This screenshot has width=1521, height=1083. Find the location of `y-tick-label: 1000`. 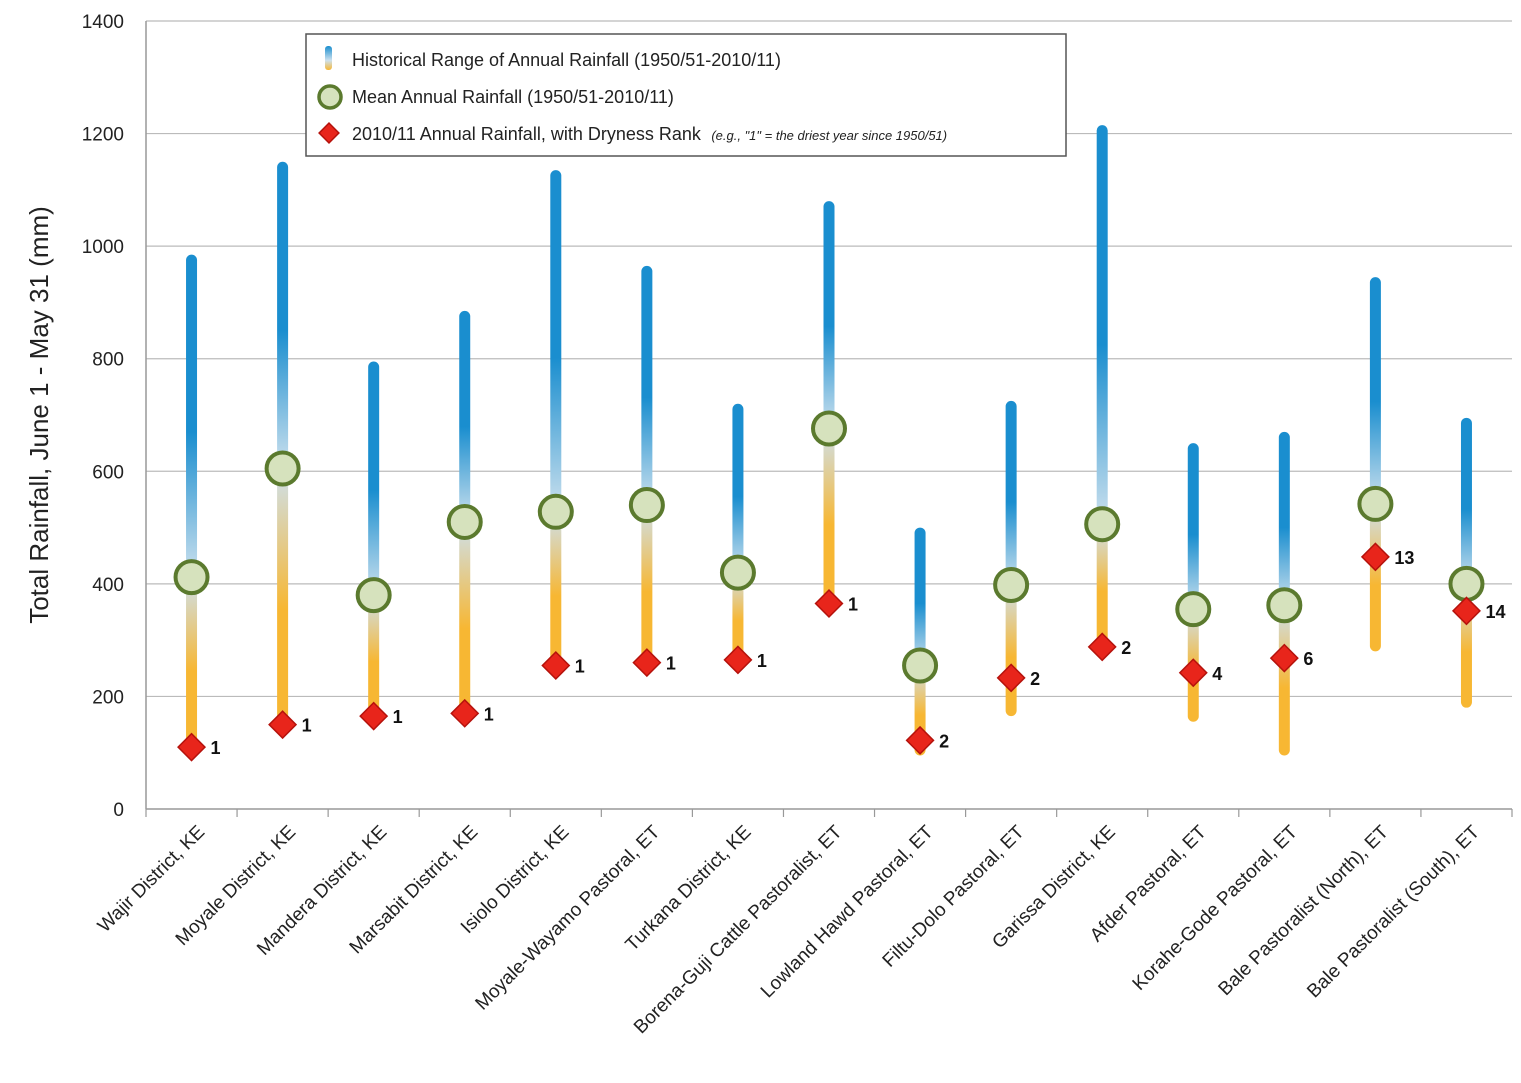

y-tick-label: 1000 is located at coordinates (103, 247).